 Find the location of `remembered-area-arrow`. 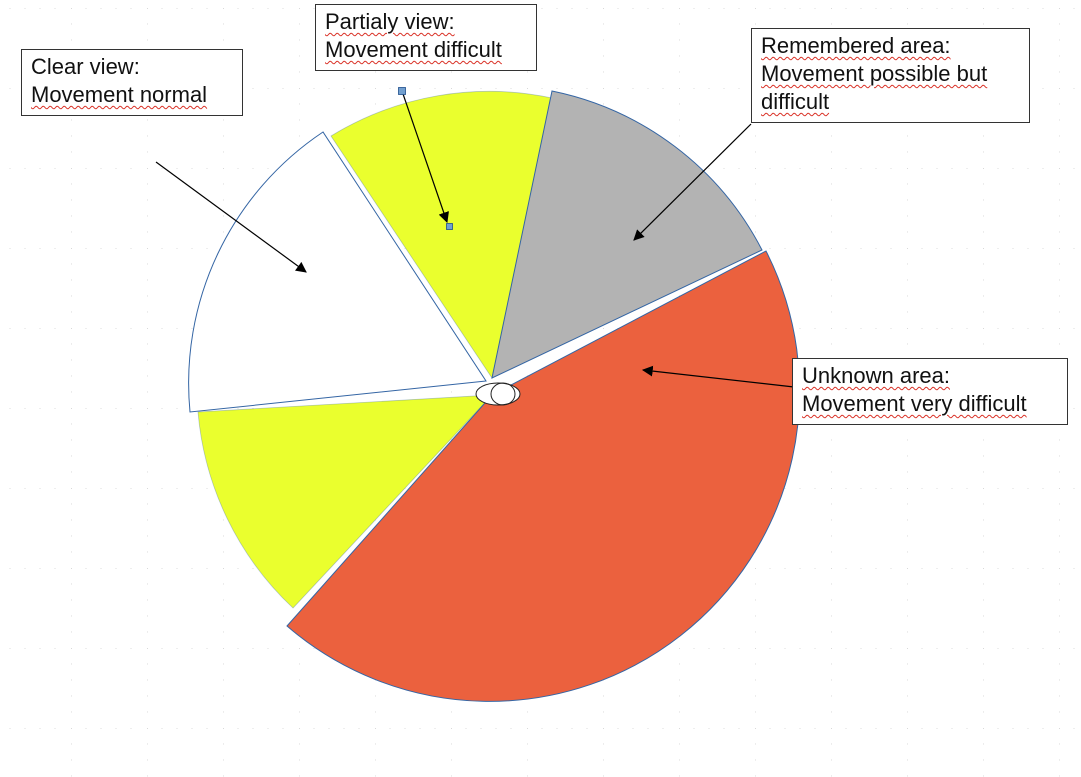

remembered-area-arrow is located at coordinates (692, 182).